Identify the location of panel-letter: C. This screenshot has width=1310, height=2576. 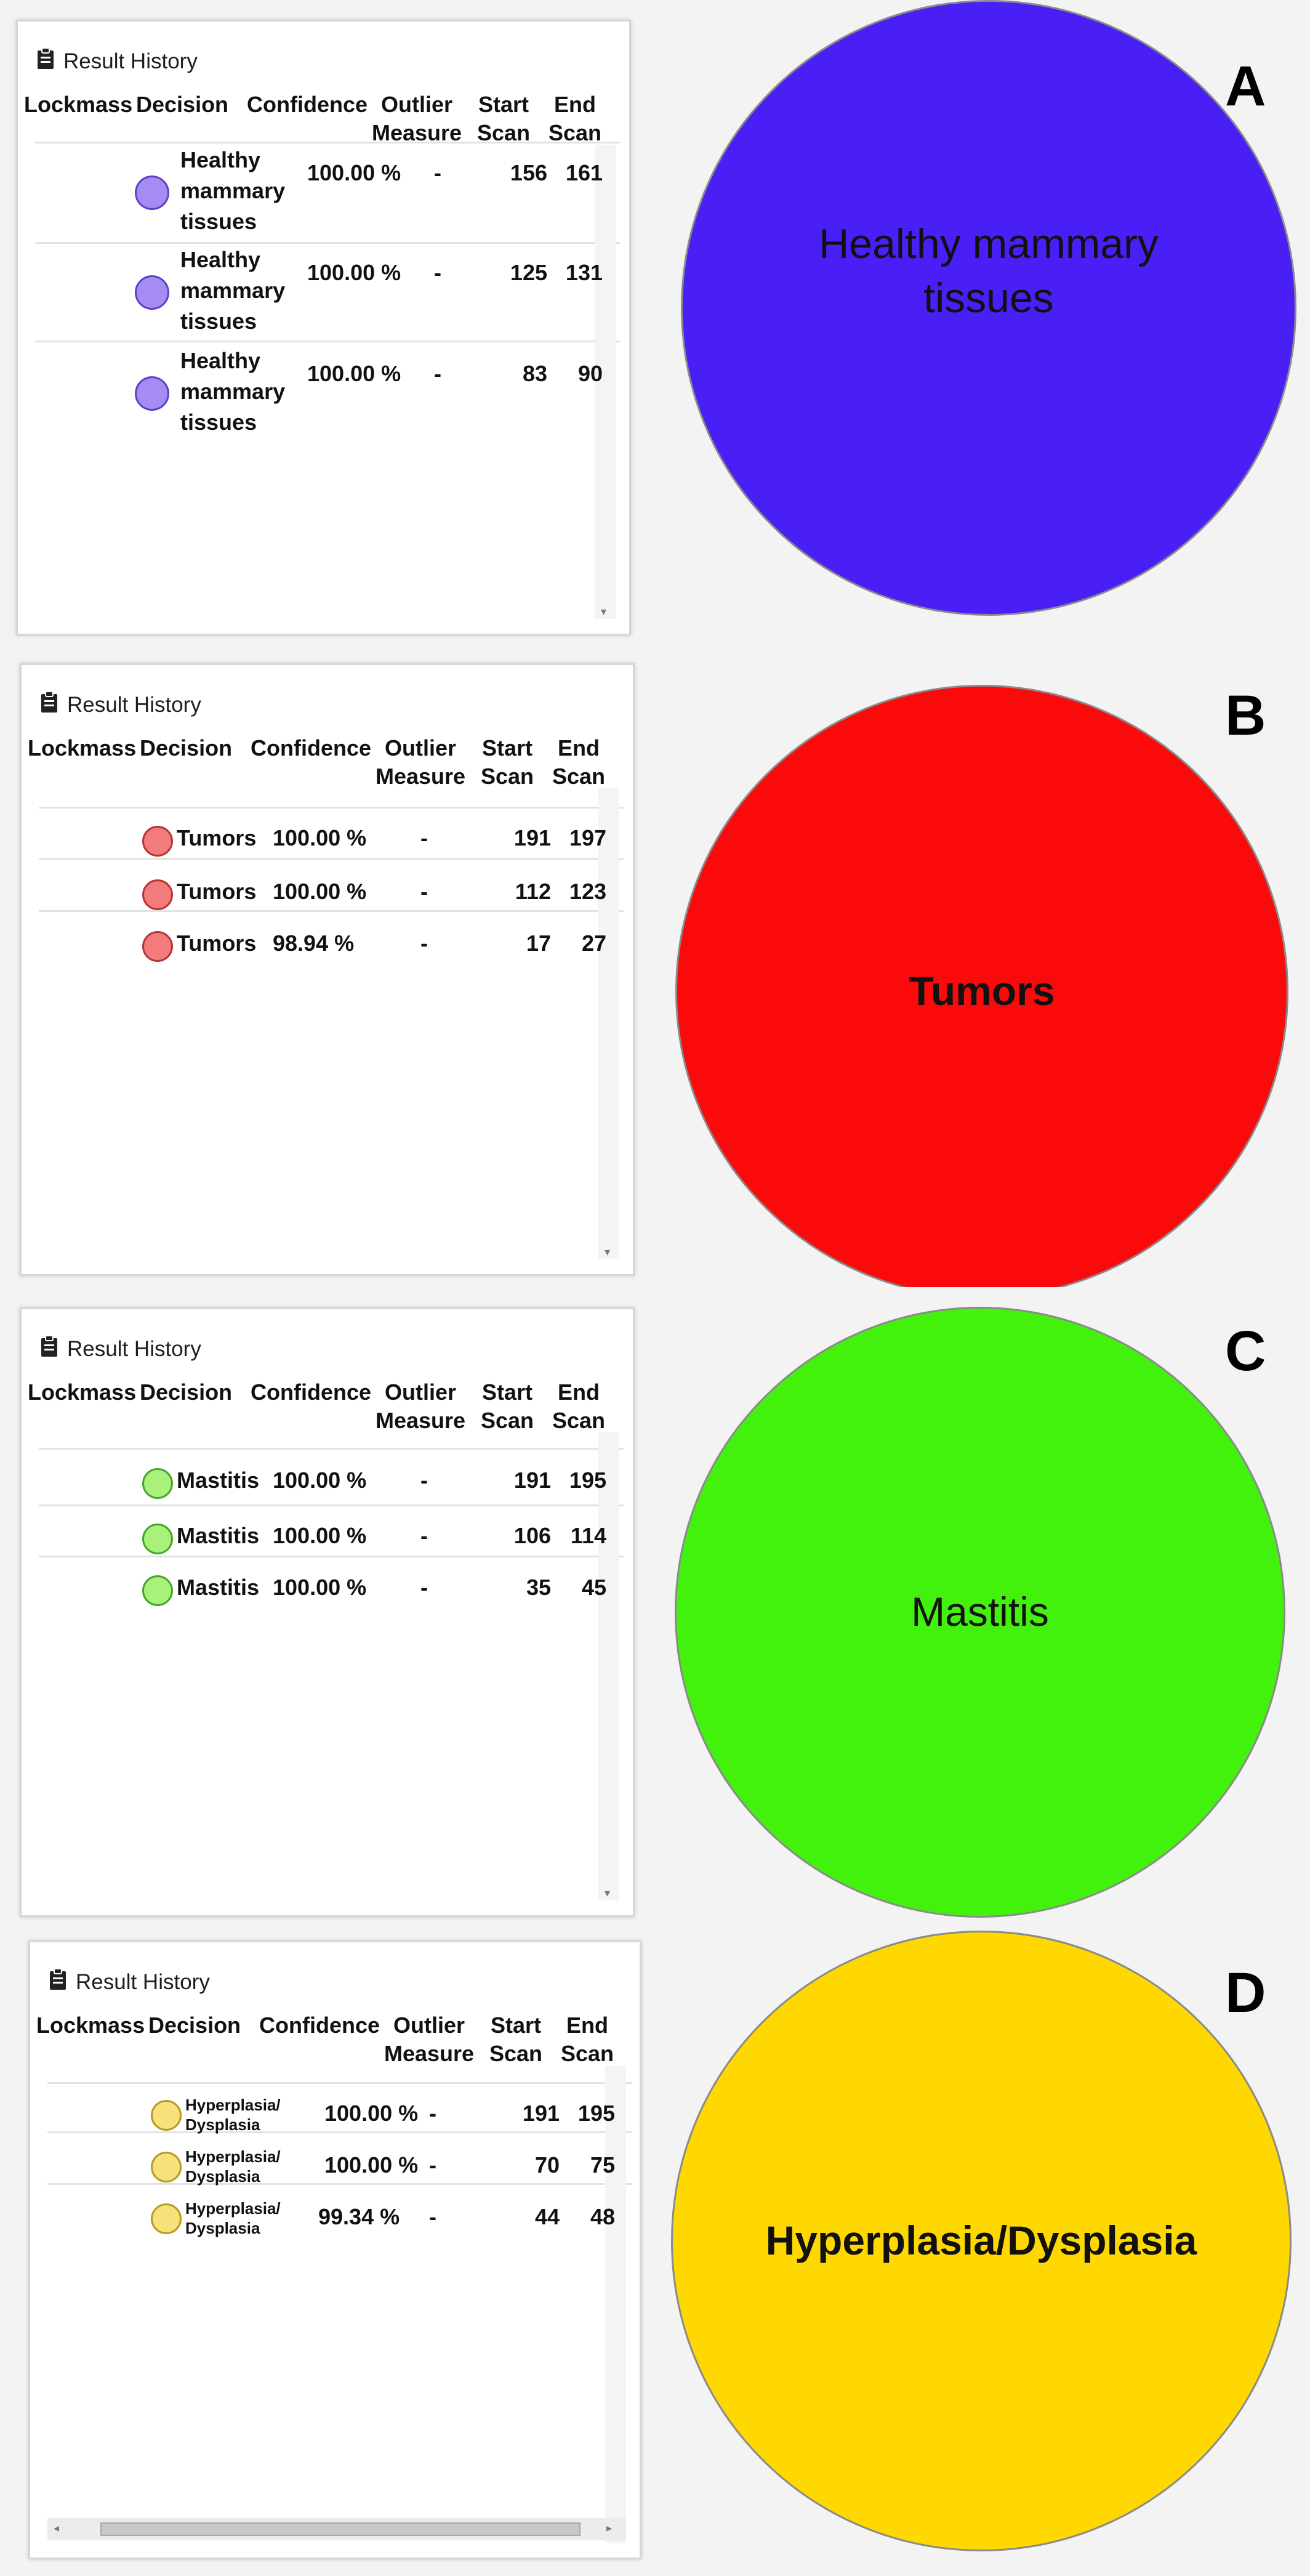
(1245, 1351).